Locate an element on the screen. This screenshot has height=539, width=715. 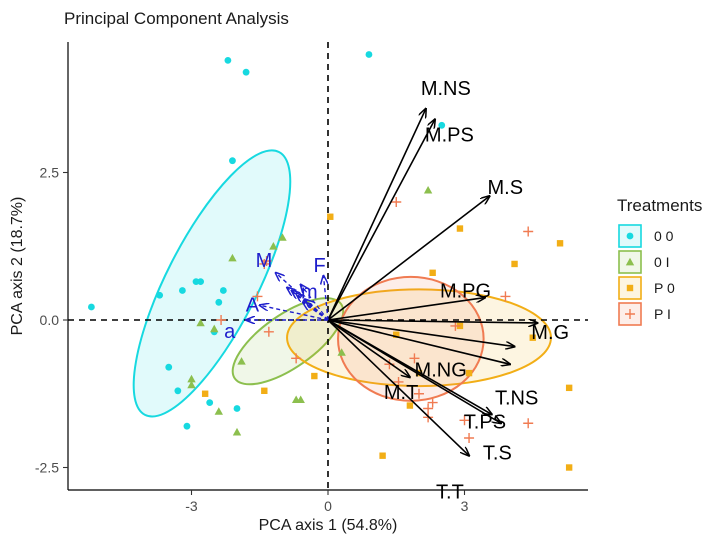
ellipse-p0 is located at coordinates (419, 338).